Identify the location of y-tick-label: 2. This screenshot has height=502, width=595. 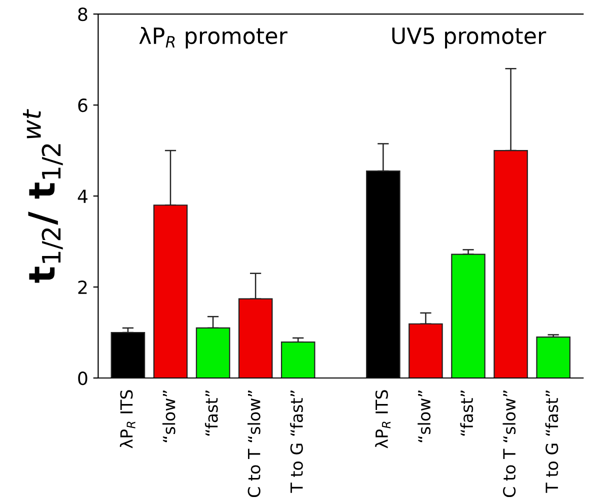
(82, 287).